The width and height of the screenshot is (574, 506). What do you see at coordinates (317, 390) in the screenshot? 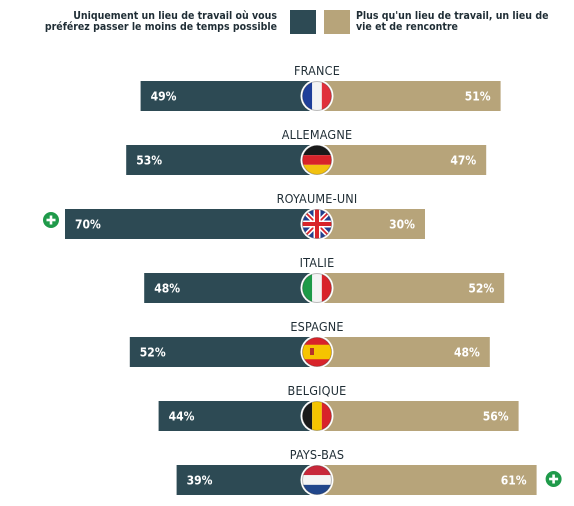
I see `country-label: BELGIQUE` at bounding box center [317, 390].